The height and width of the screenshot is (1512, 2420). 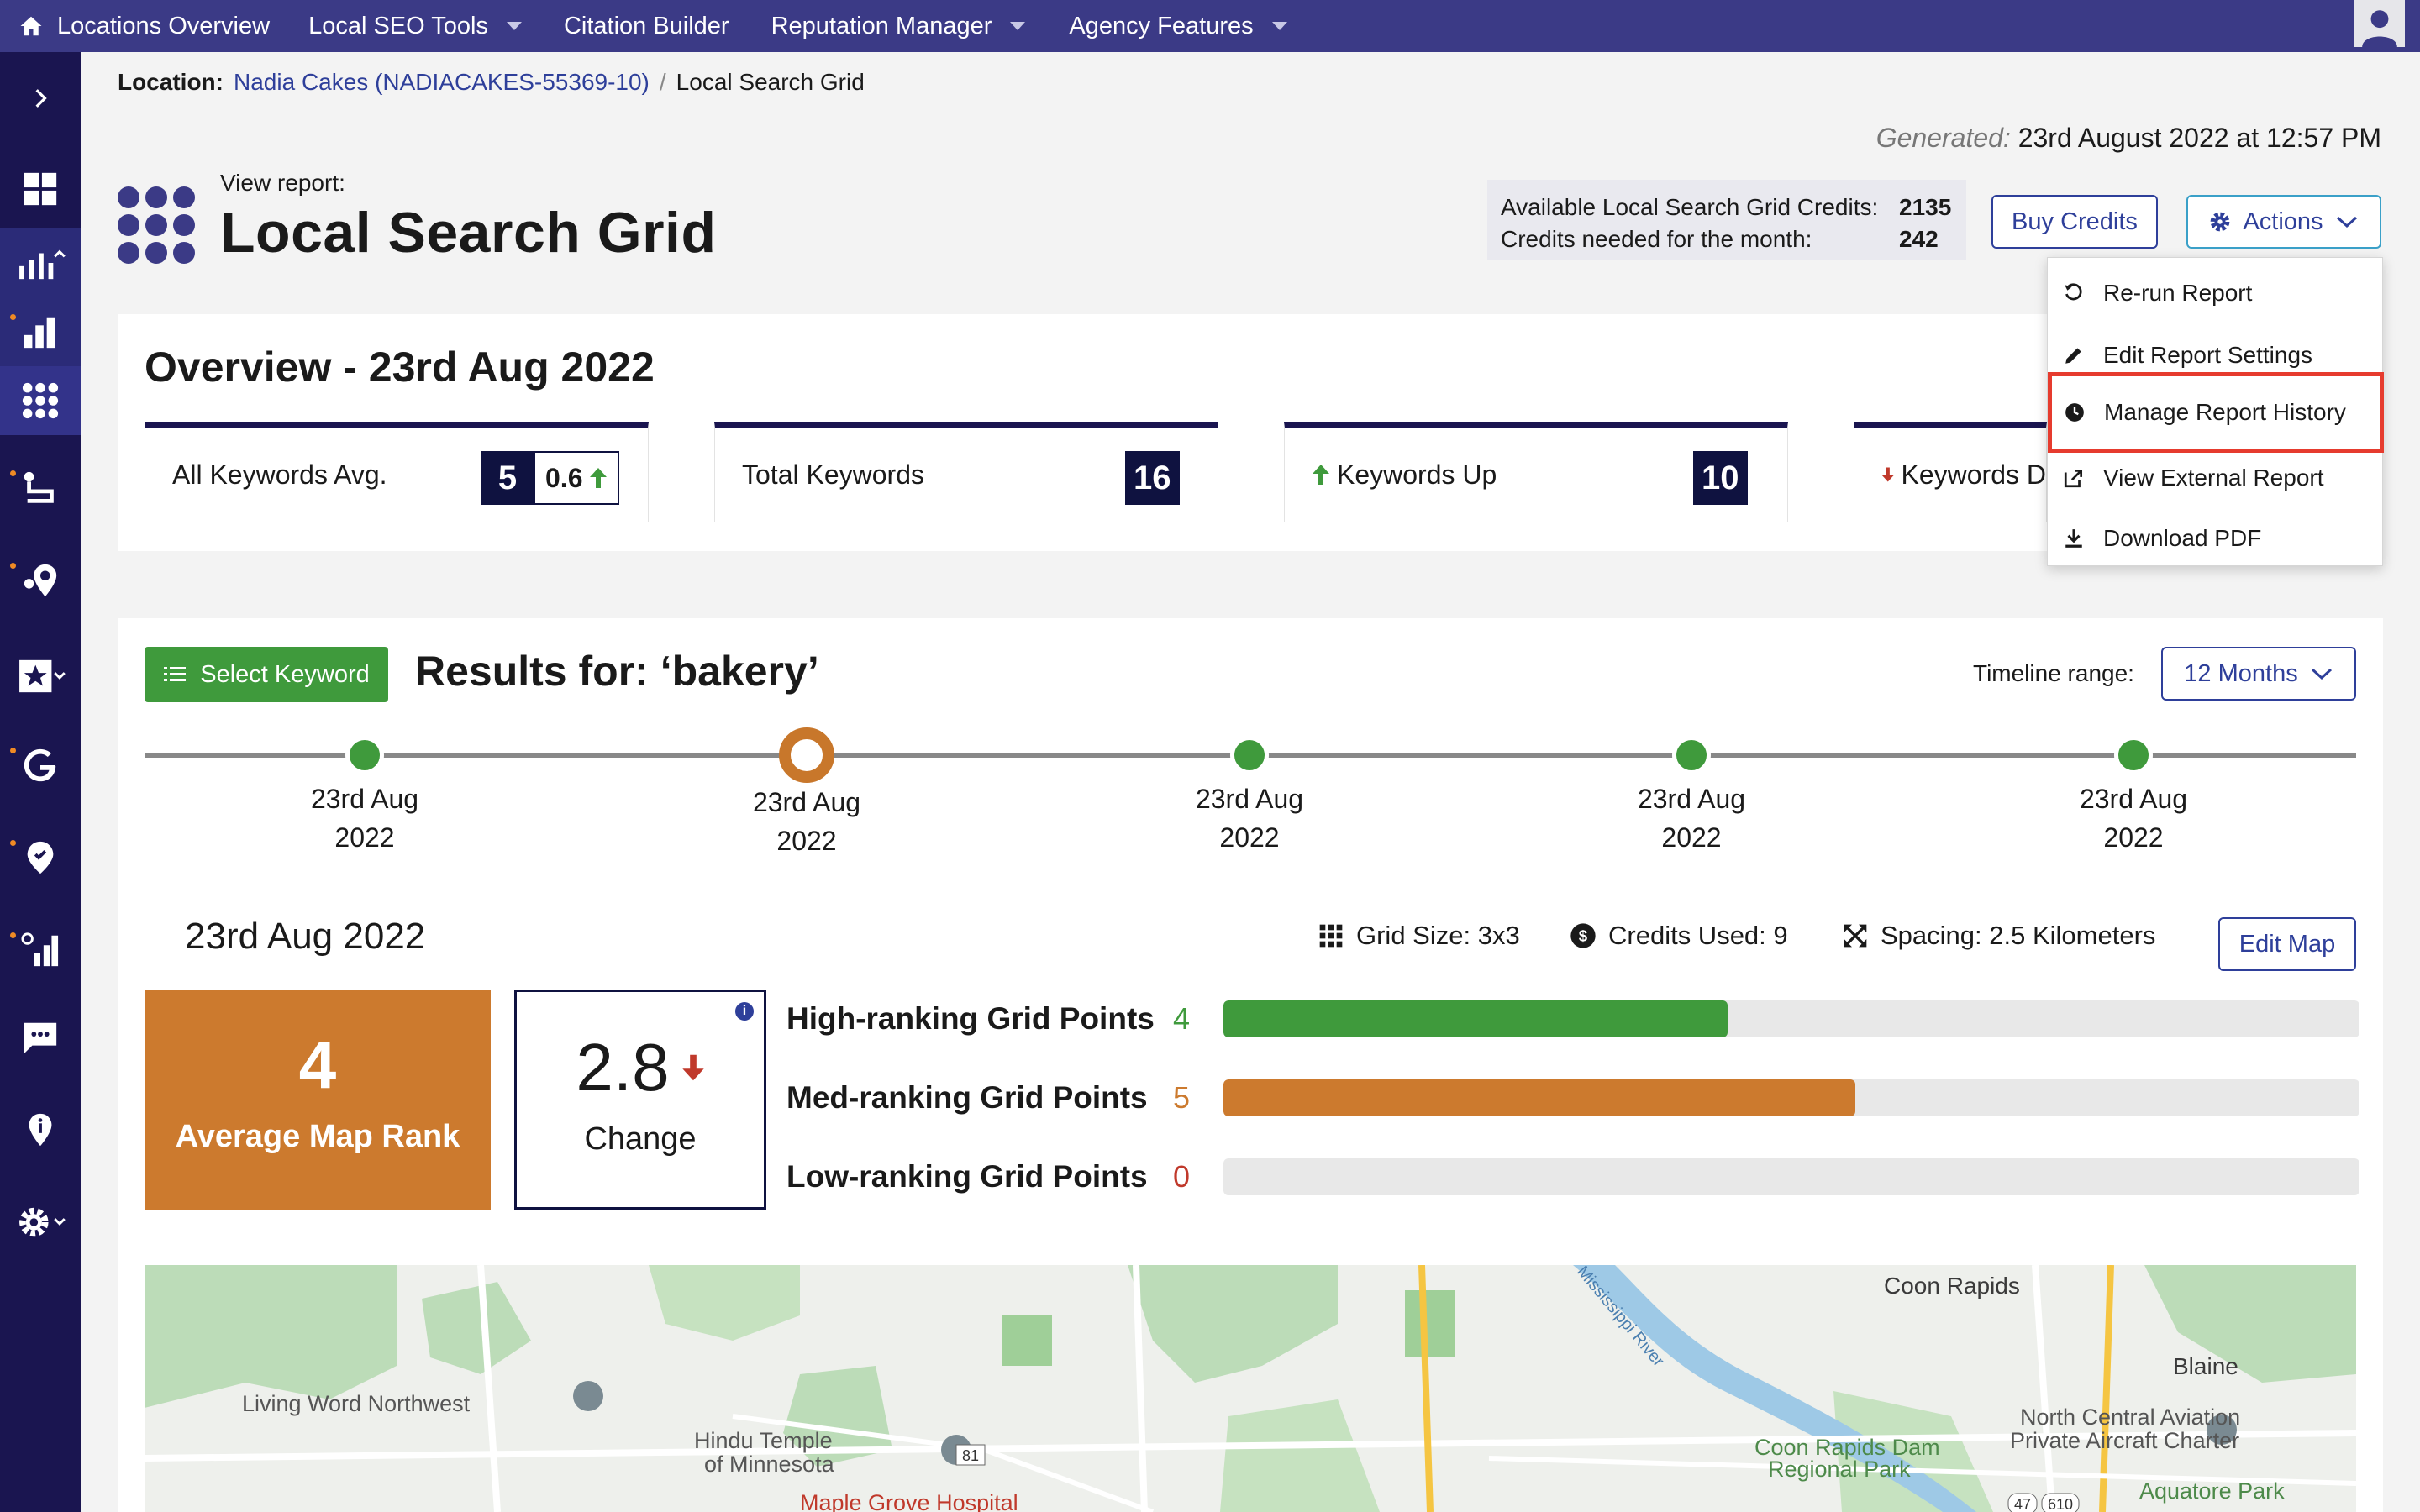 What do you see at coordinates (1998, 936) in the screenshot?
I see `spacing: Spacing: 2.5 Kilometers` at bounding box center [1998, 936].